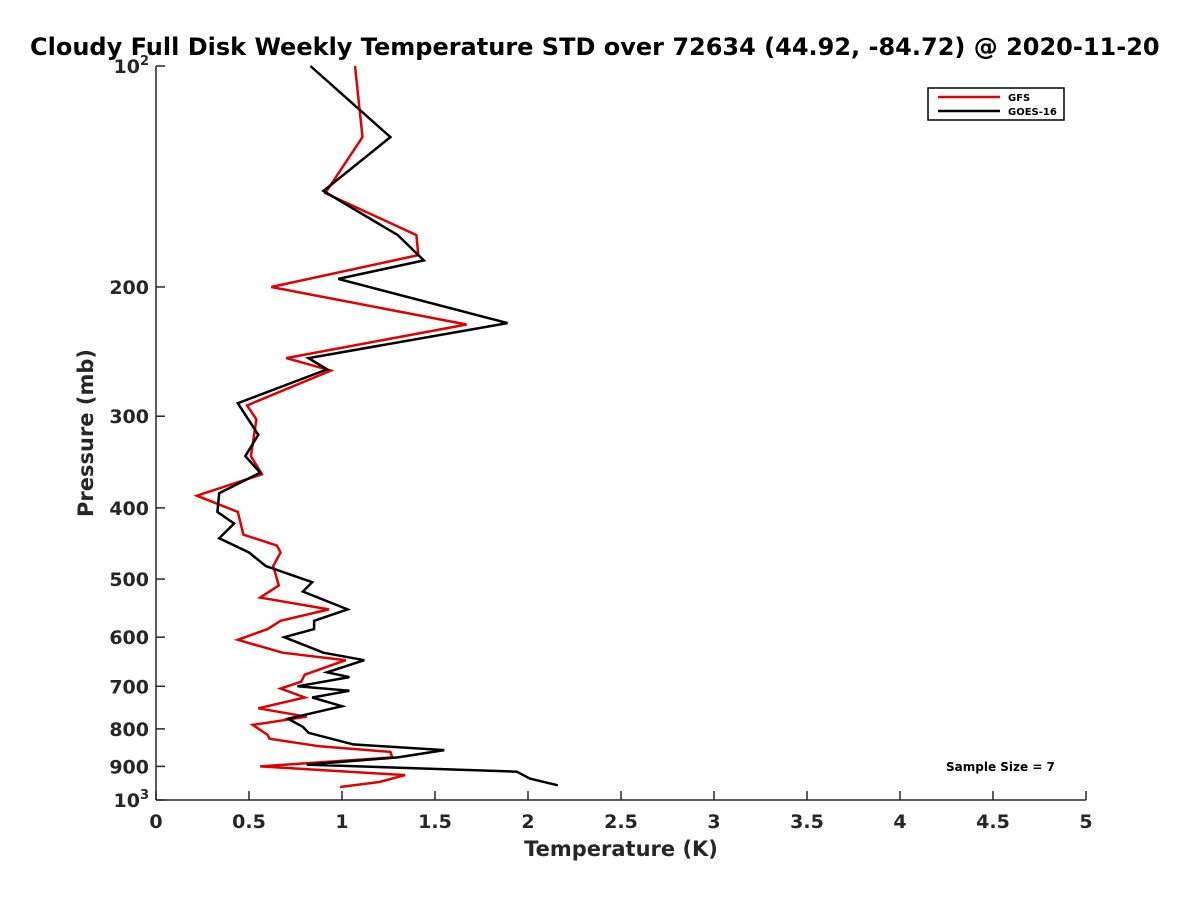 The image size is (1200, 900). I want to click on x-tick-label: 4.5, so click(993, 822).